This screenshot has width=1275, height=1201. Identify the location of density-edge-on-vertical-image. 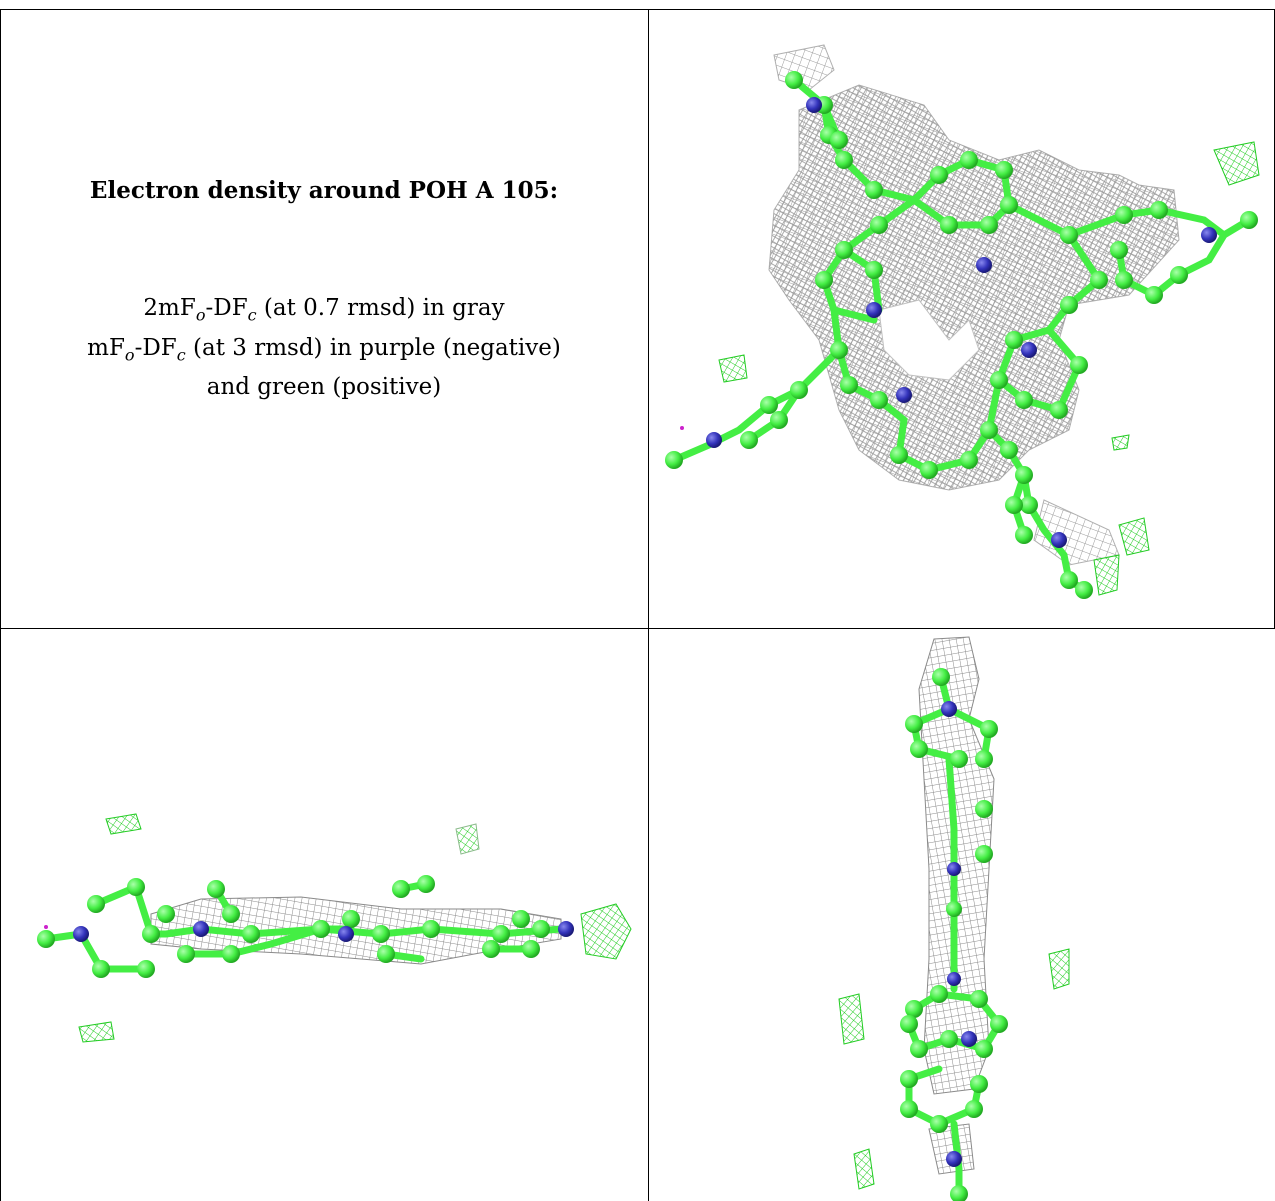
(954, 918).